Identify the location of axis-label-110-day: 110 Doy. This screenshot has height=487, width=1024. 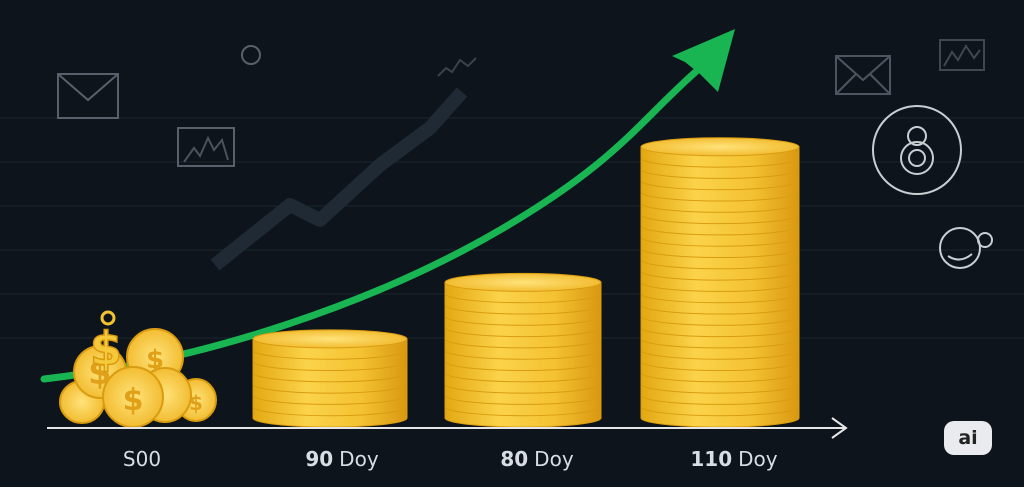
(734, 459).